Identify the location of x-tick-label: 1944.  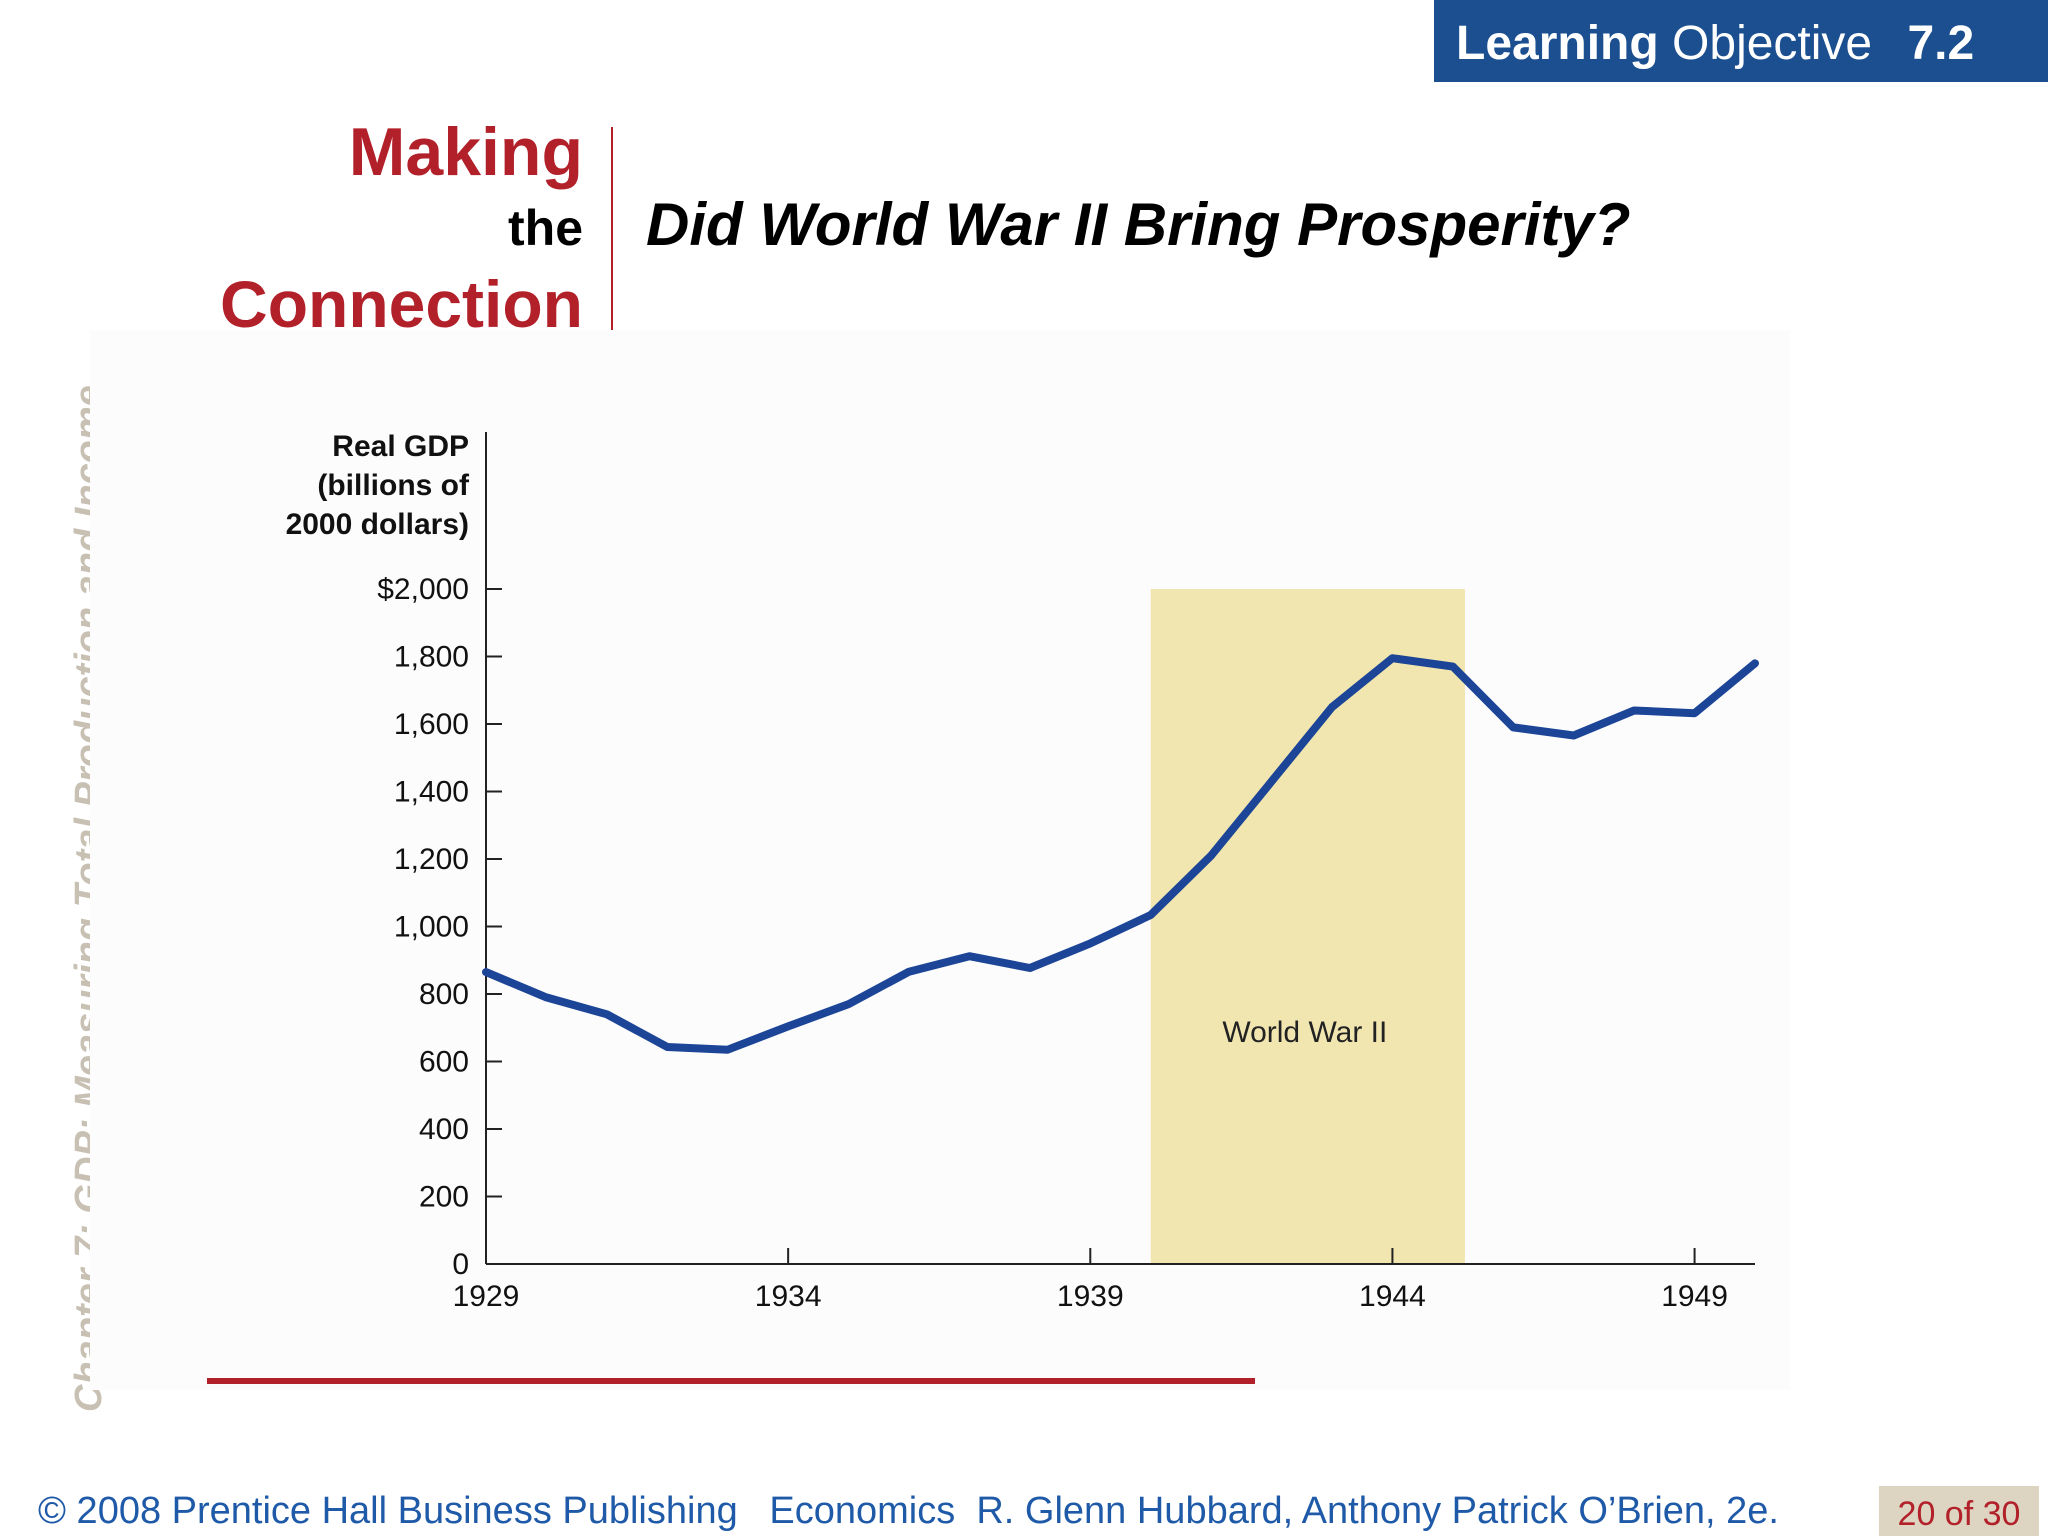
(1392, 1296).